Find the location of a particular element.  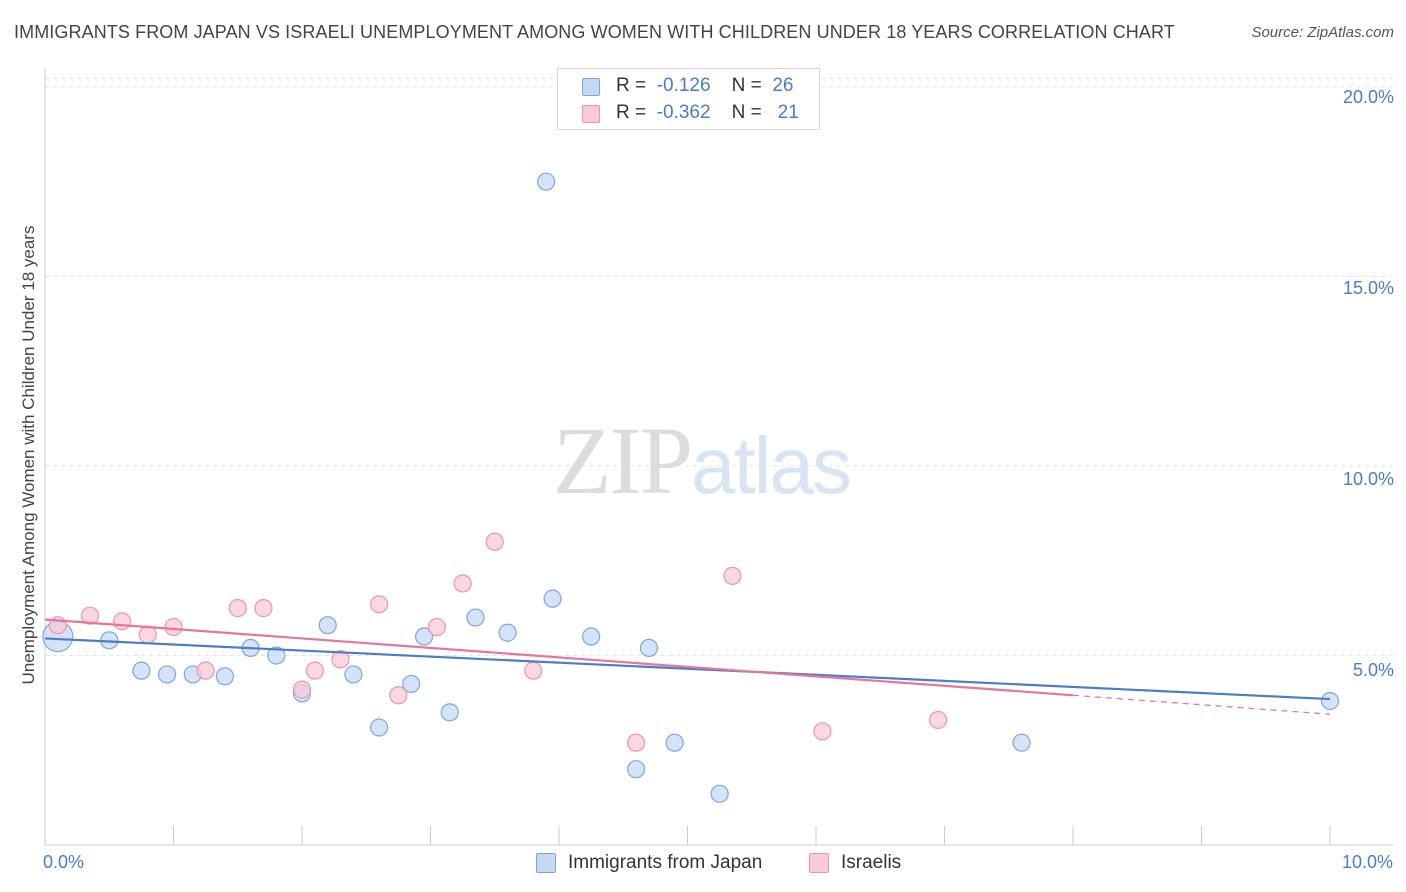

israelis-trend-line is located at coordinates (559, 657).